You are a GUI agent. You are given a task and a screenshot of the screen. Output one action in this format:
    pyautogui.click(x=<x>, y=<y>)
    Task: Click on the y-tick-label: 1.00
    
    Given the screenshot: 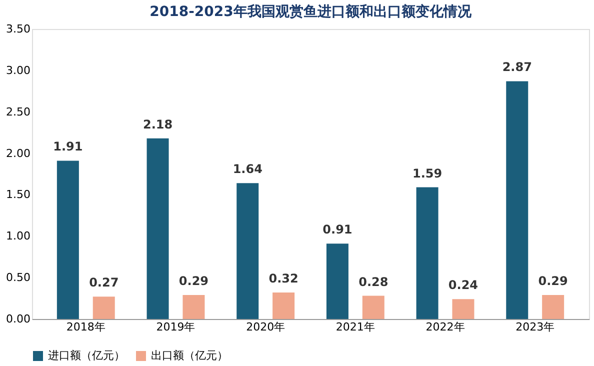 What is the action you would take?
    pyautogui.click(x=18, y=236)
    